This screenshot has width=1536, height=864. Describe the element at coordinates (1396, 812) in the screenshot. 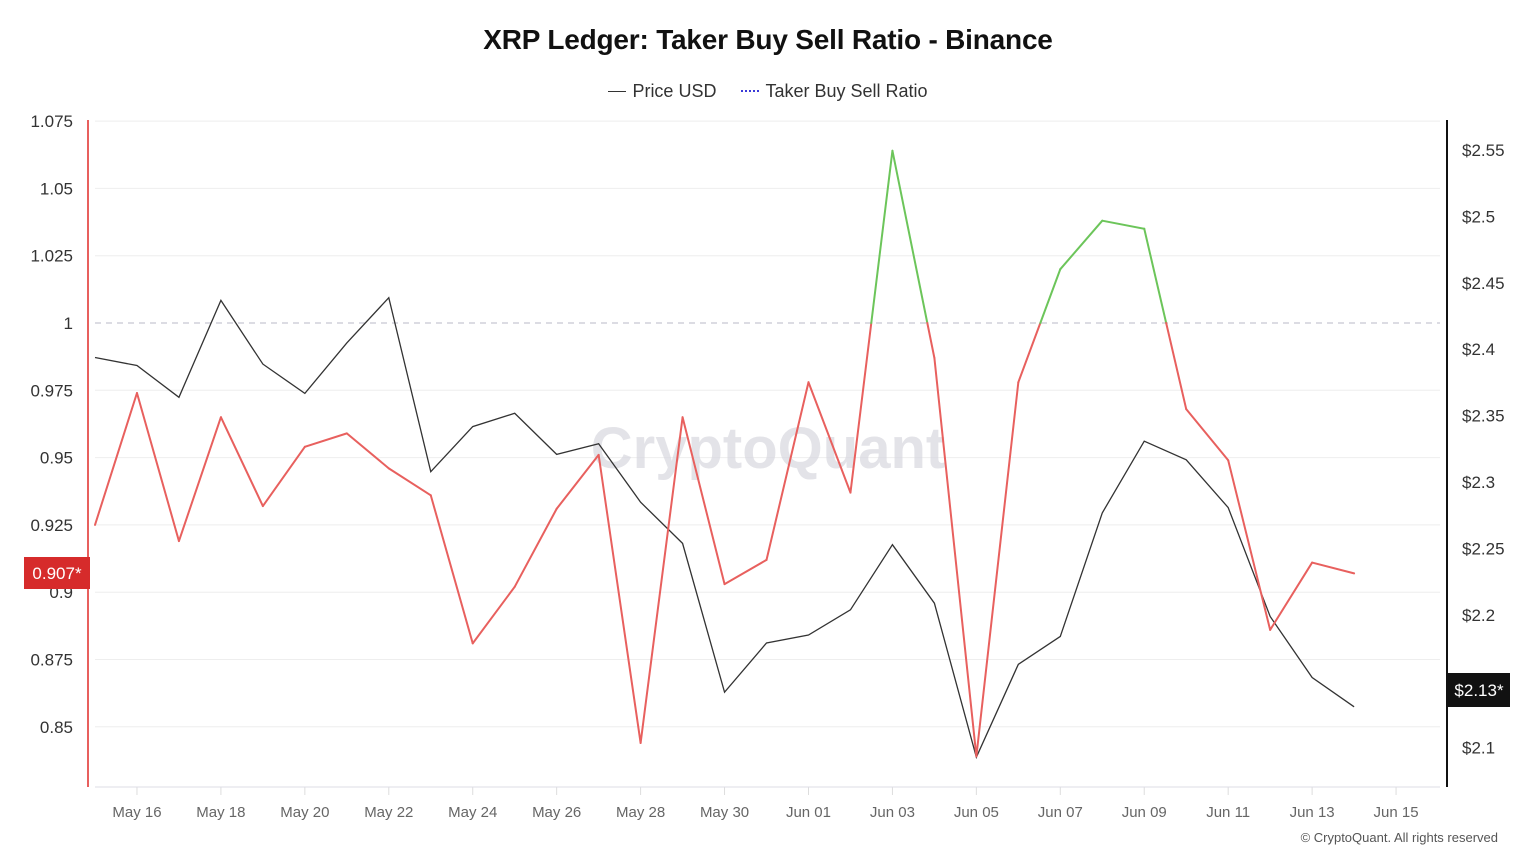

I see `x-tick-label: Jun 15` at that location.